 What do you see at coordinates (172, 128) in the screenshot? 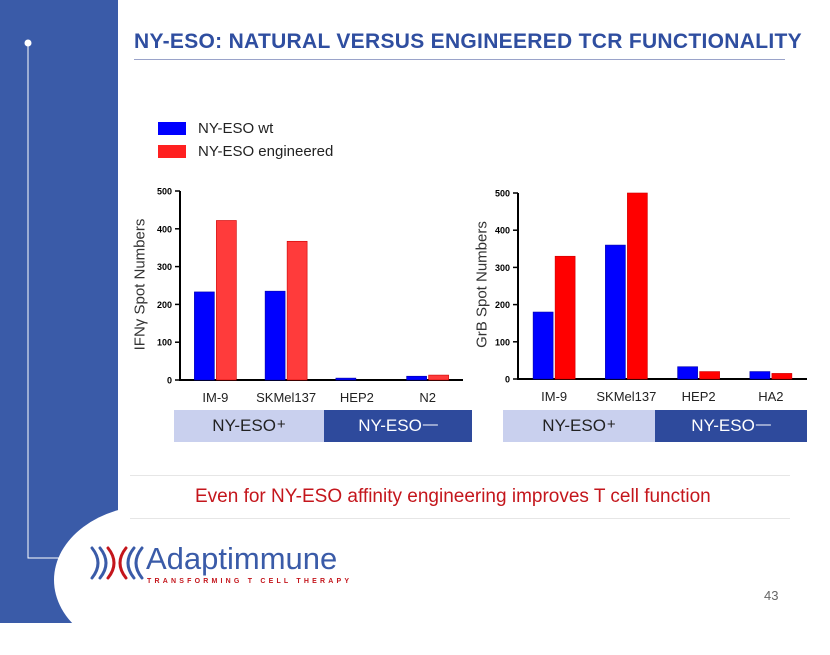
I see `legend-swatch-wt` at bounding box center [172, 128].